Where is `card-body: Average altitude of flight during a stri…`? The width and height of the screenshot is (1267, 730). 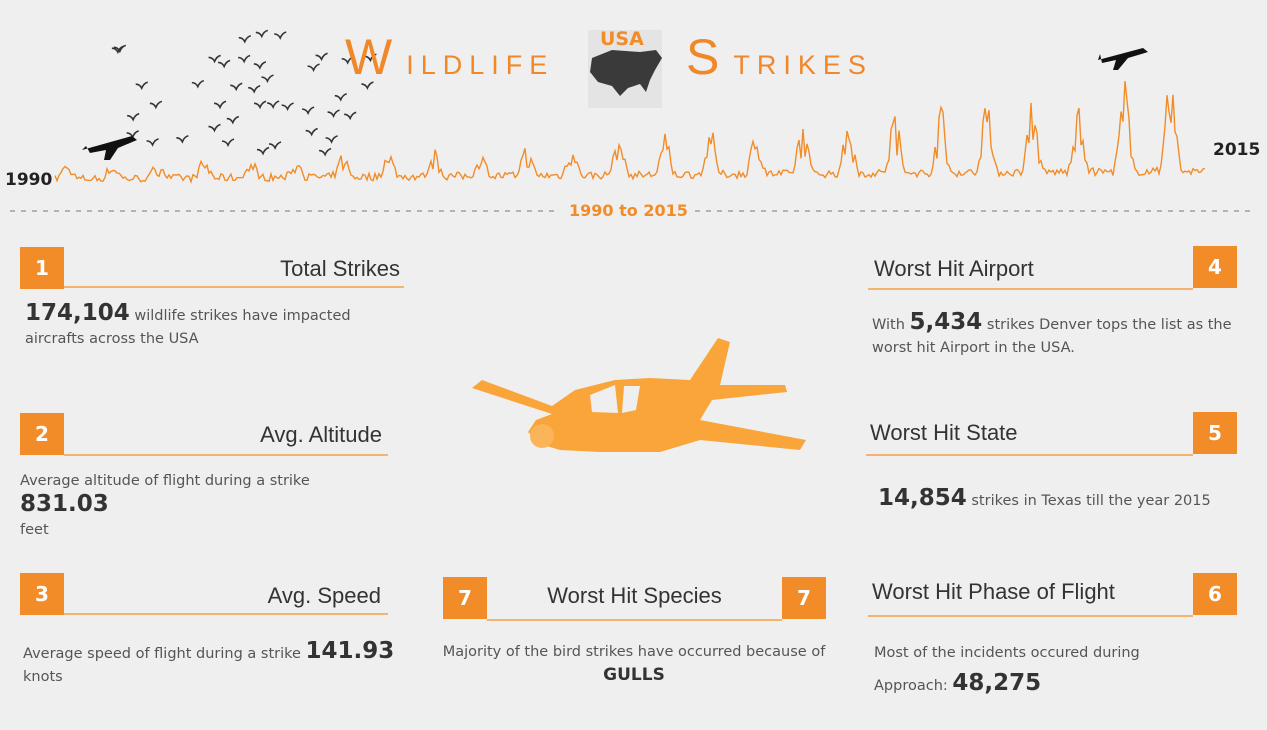
card-body: Average altitude of flight during a stri… is located at coordinates (210, 506).